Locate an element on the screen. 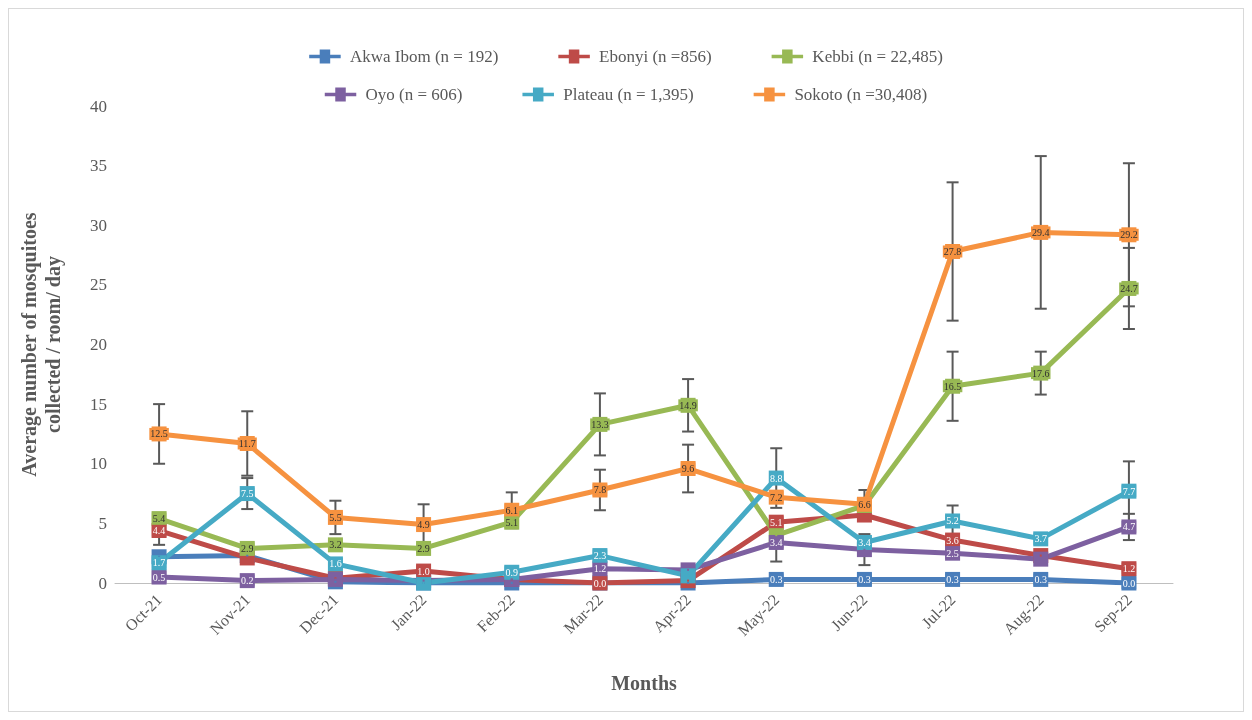 The width and height of the screenshot is (1252, 720). data-label: 24.7 is located at coordinates (1129, 288).